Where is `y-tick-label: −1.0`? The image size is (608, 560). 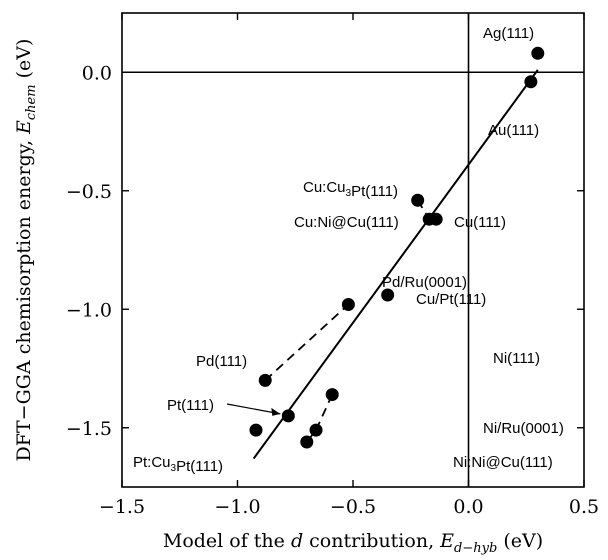
y-tick-label: −1.0 is located at coordinates (89, 310).